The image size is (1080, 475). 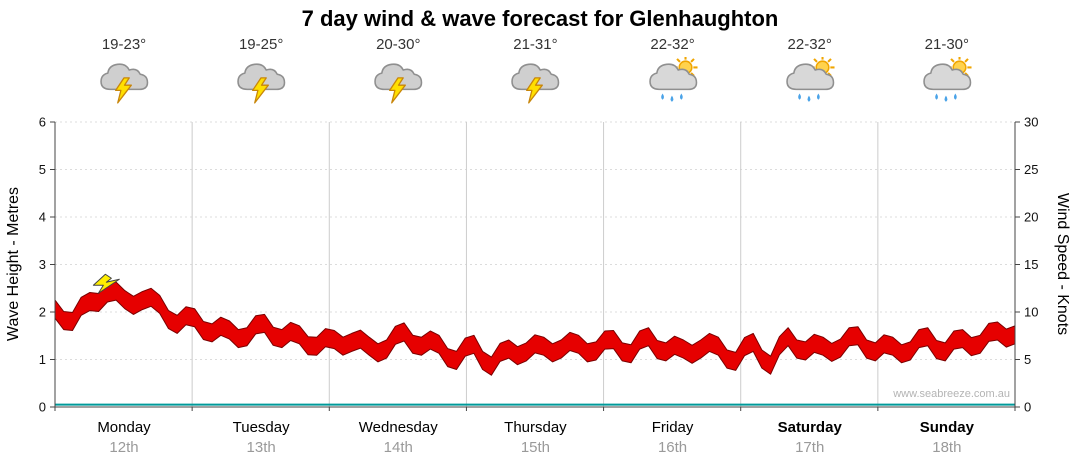 What do you see at coordinates (42, 359) in the screenshot?
I see `left-tick-label: 1` at bounding box center [42, 359].